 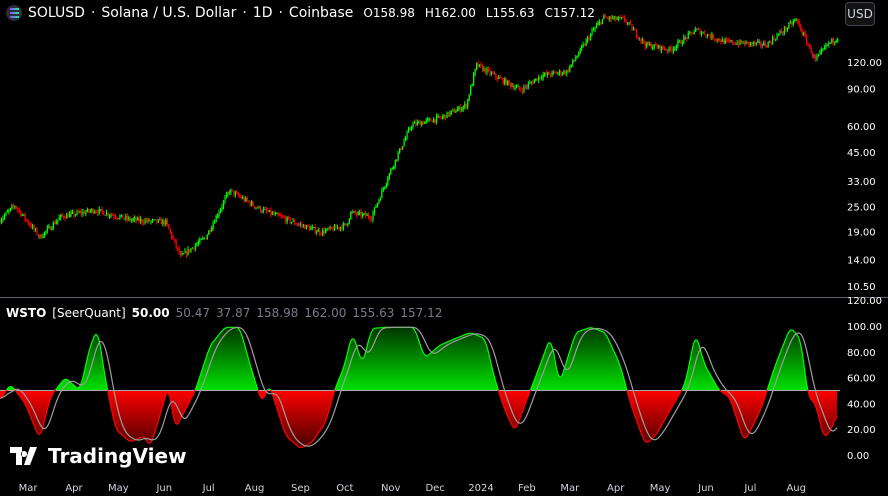 What do you see at coordinates (89, 313) in the screenshot?
I see `indicator-author: [SeerQuant]` at bounding box center [89, 313].